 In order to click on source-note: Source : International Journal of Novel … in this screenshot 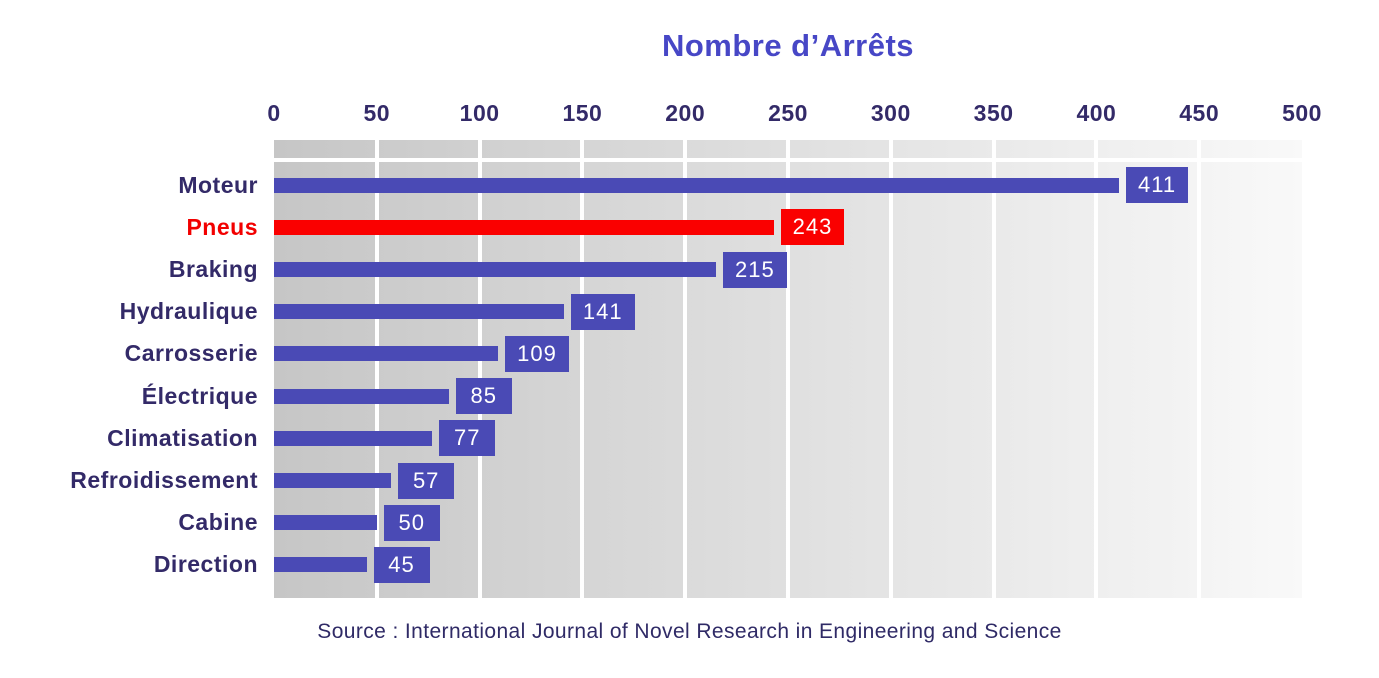, I will do `click(689, 631)`.